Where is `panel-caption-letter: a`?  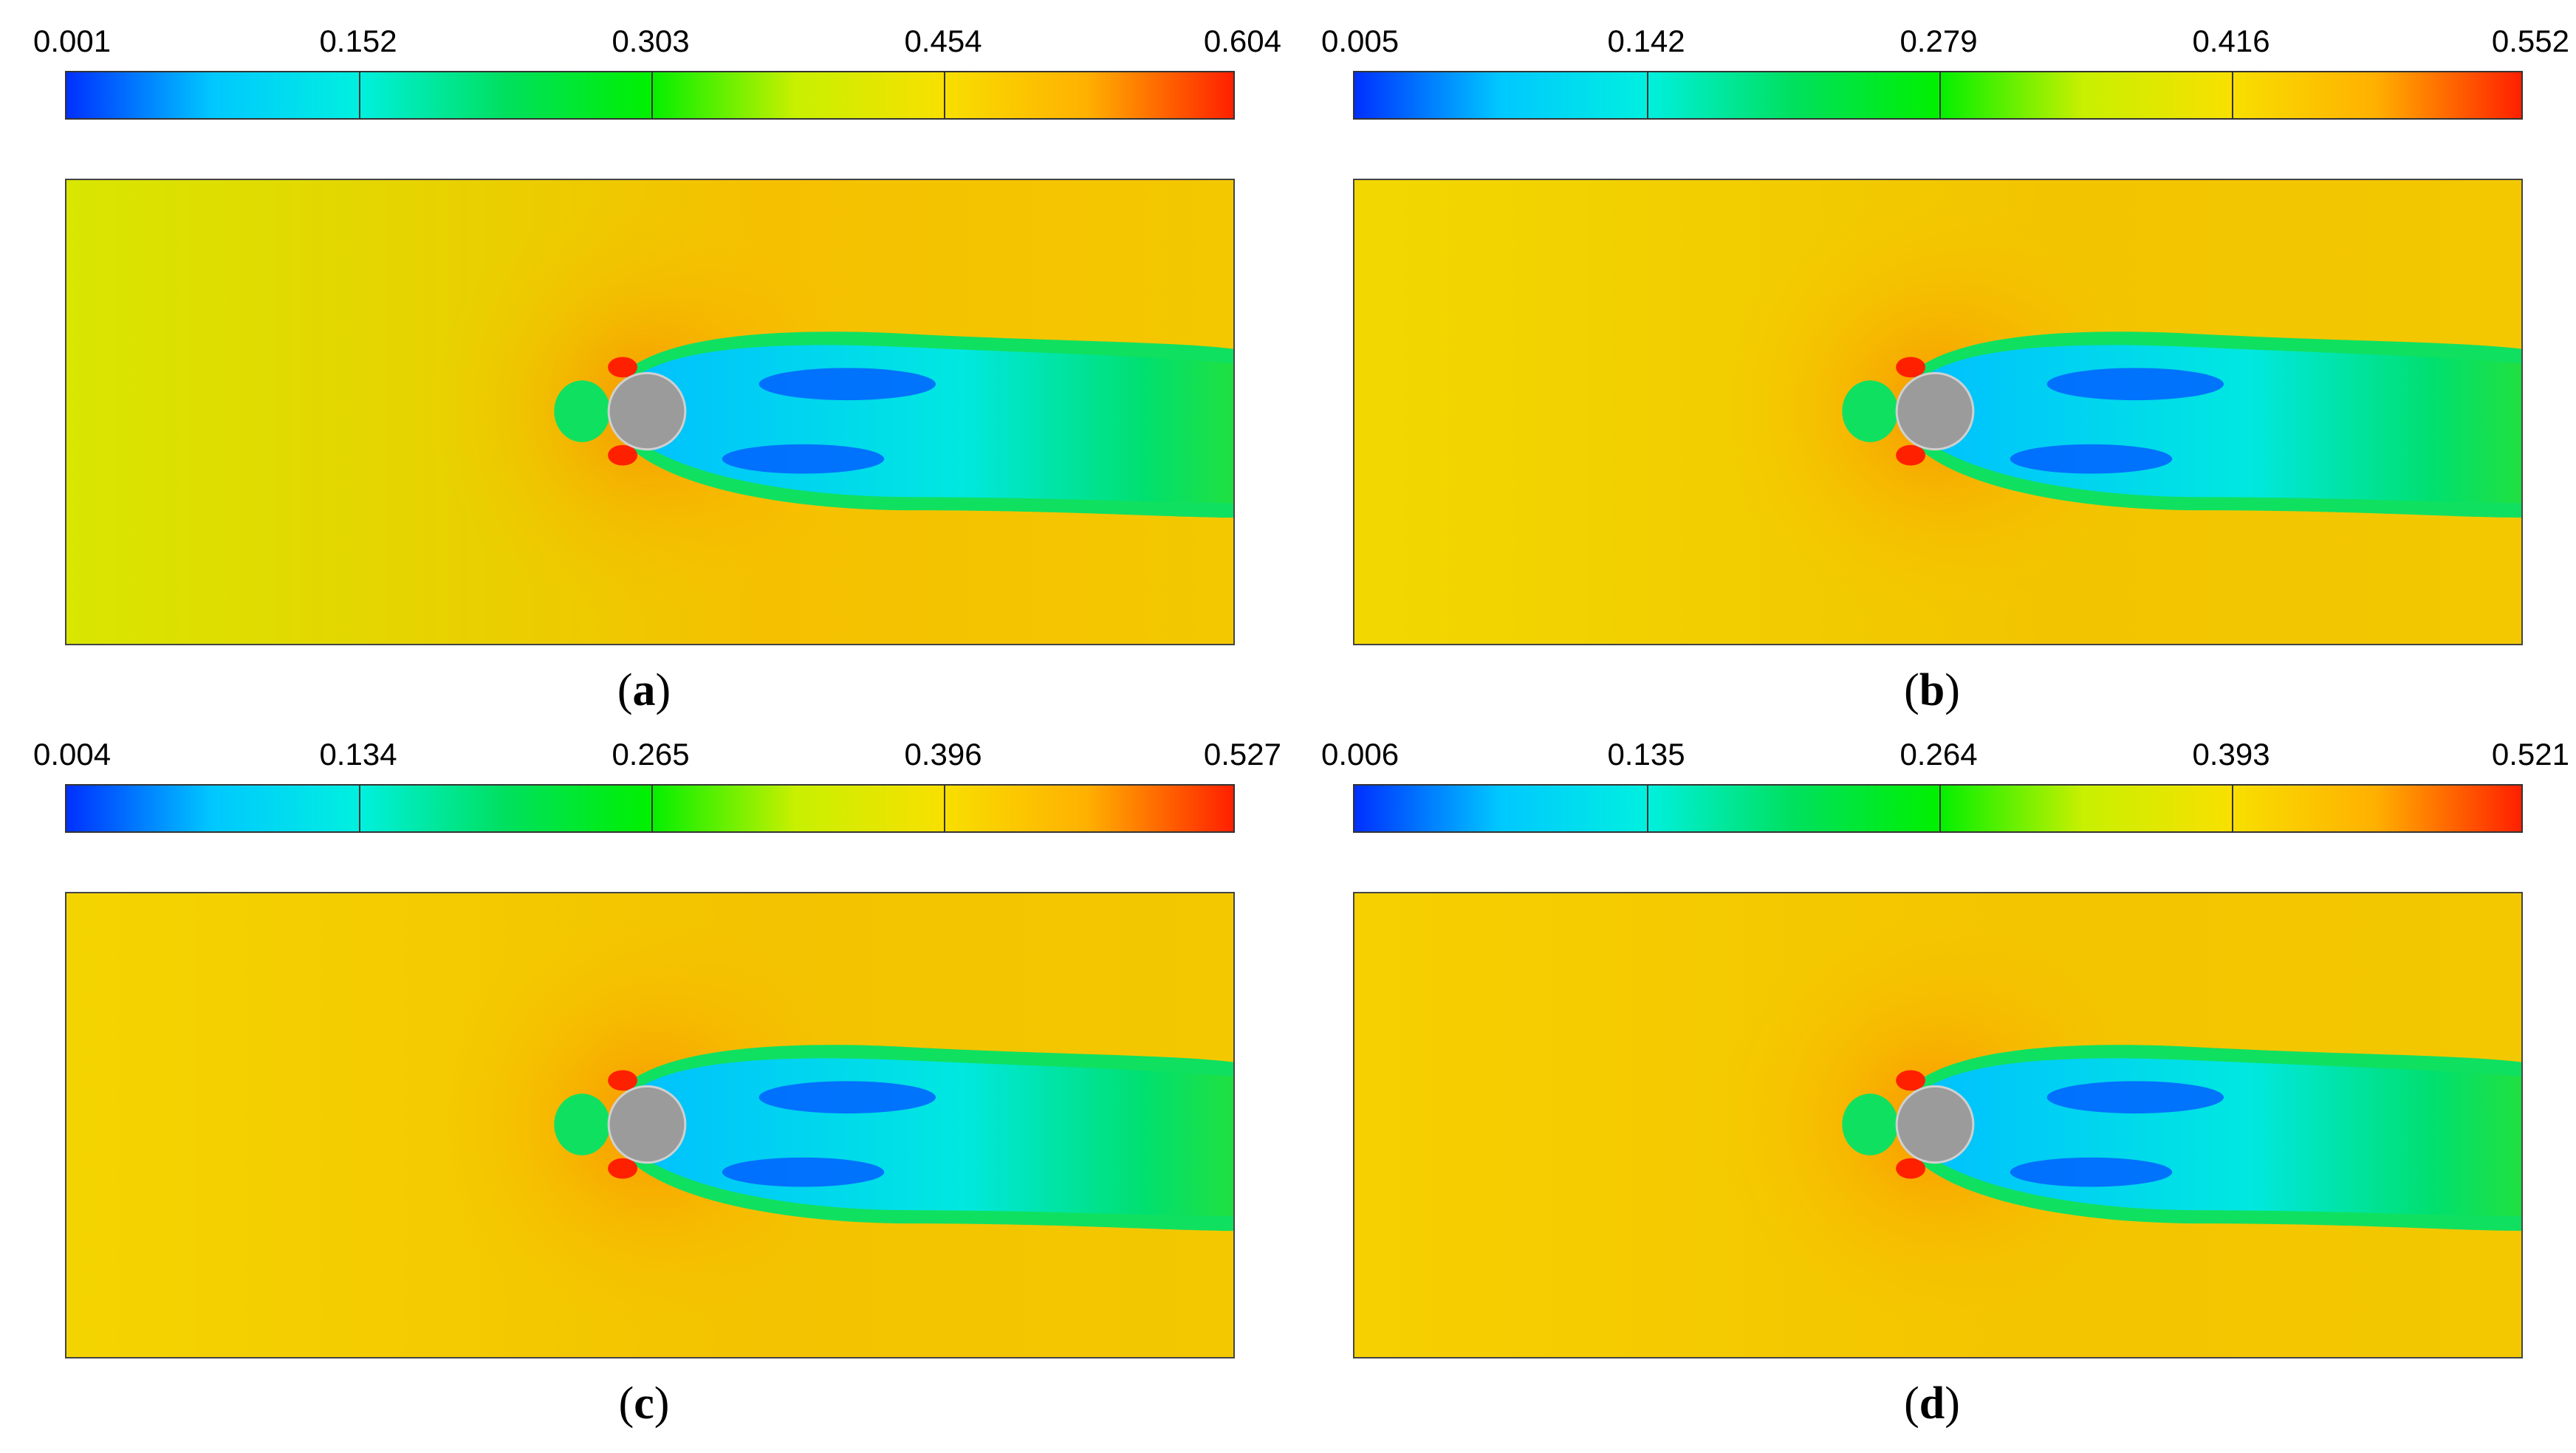
panel-caption-letter: a is located at coordinates (644, 690).